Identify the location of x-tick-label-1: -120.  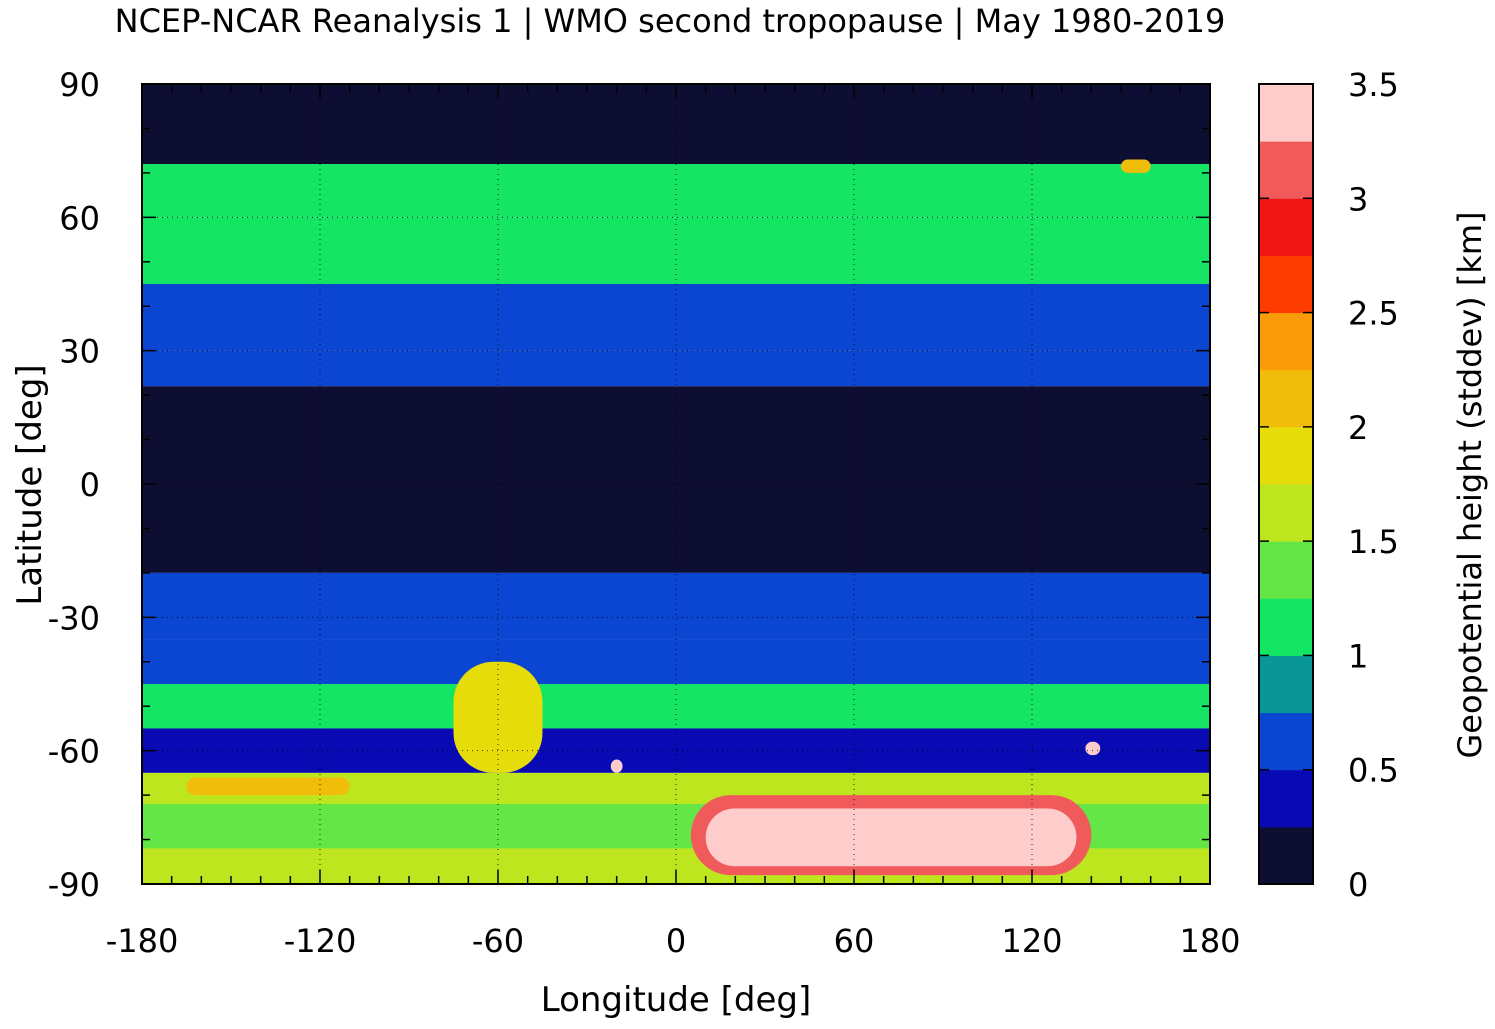
(320, 941).